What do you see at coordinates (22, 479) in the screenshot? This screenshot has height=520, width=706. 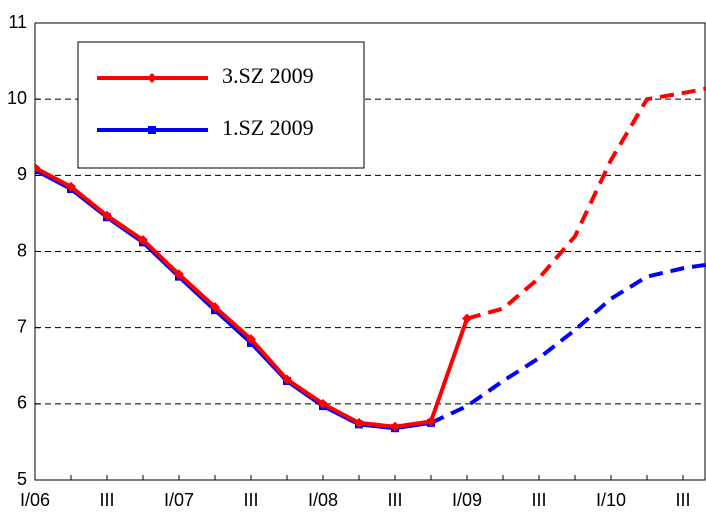 I see `y-tick-label: 5` at bounding box center [22, 479].